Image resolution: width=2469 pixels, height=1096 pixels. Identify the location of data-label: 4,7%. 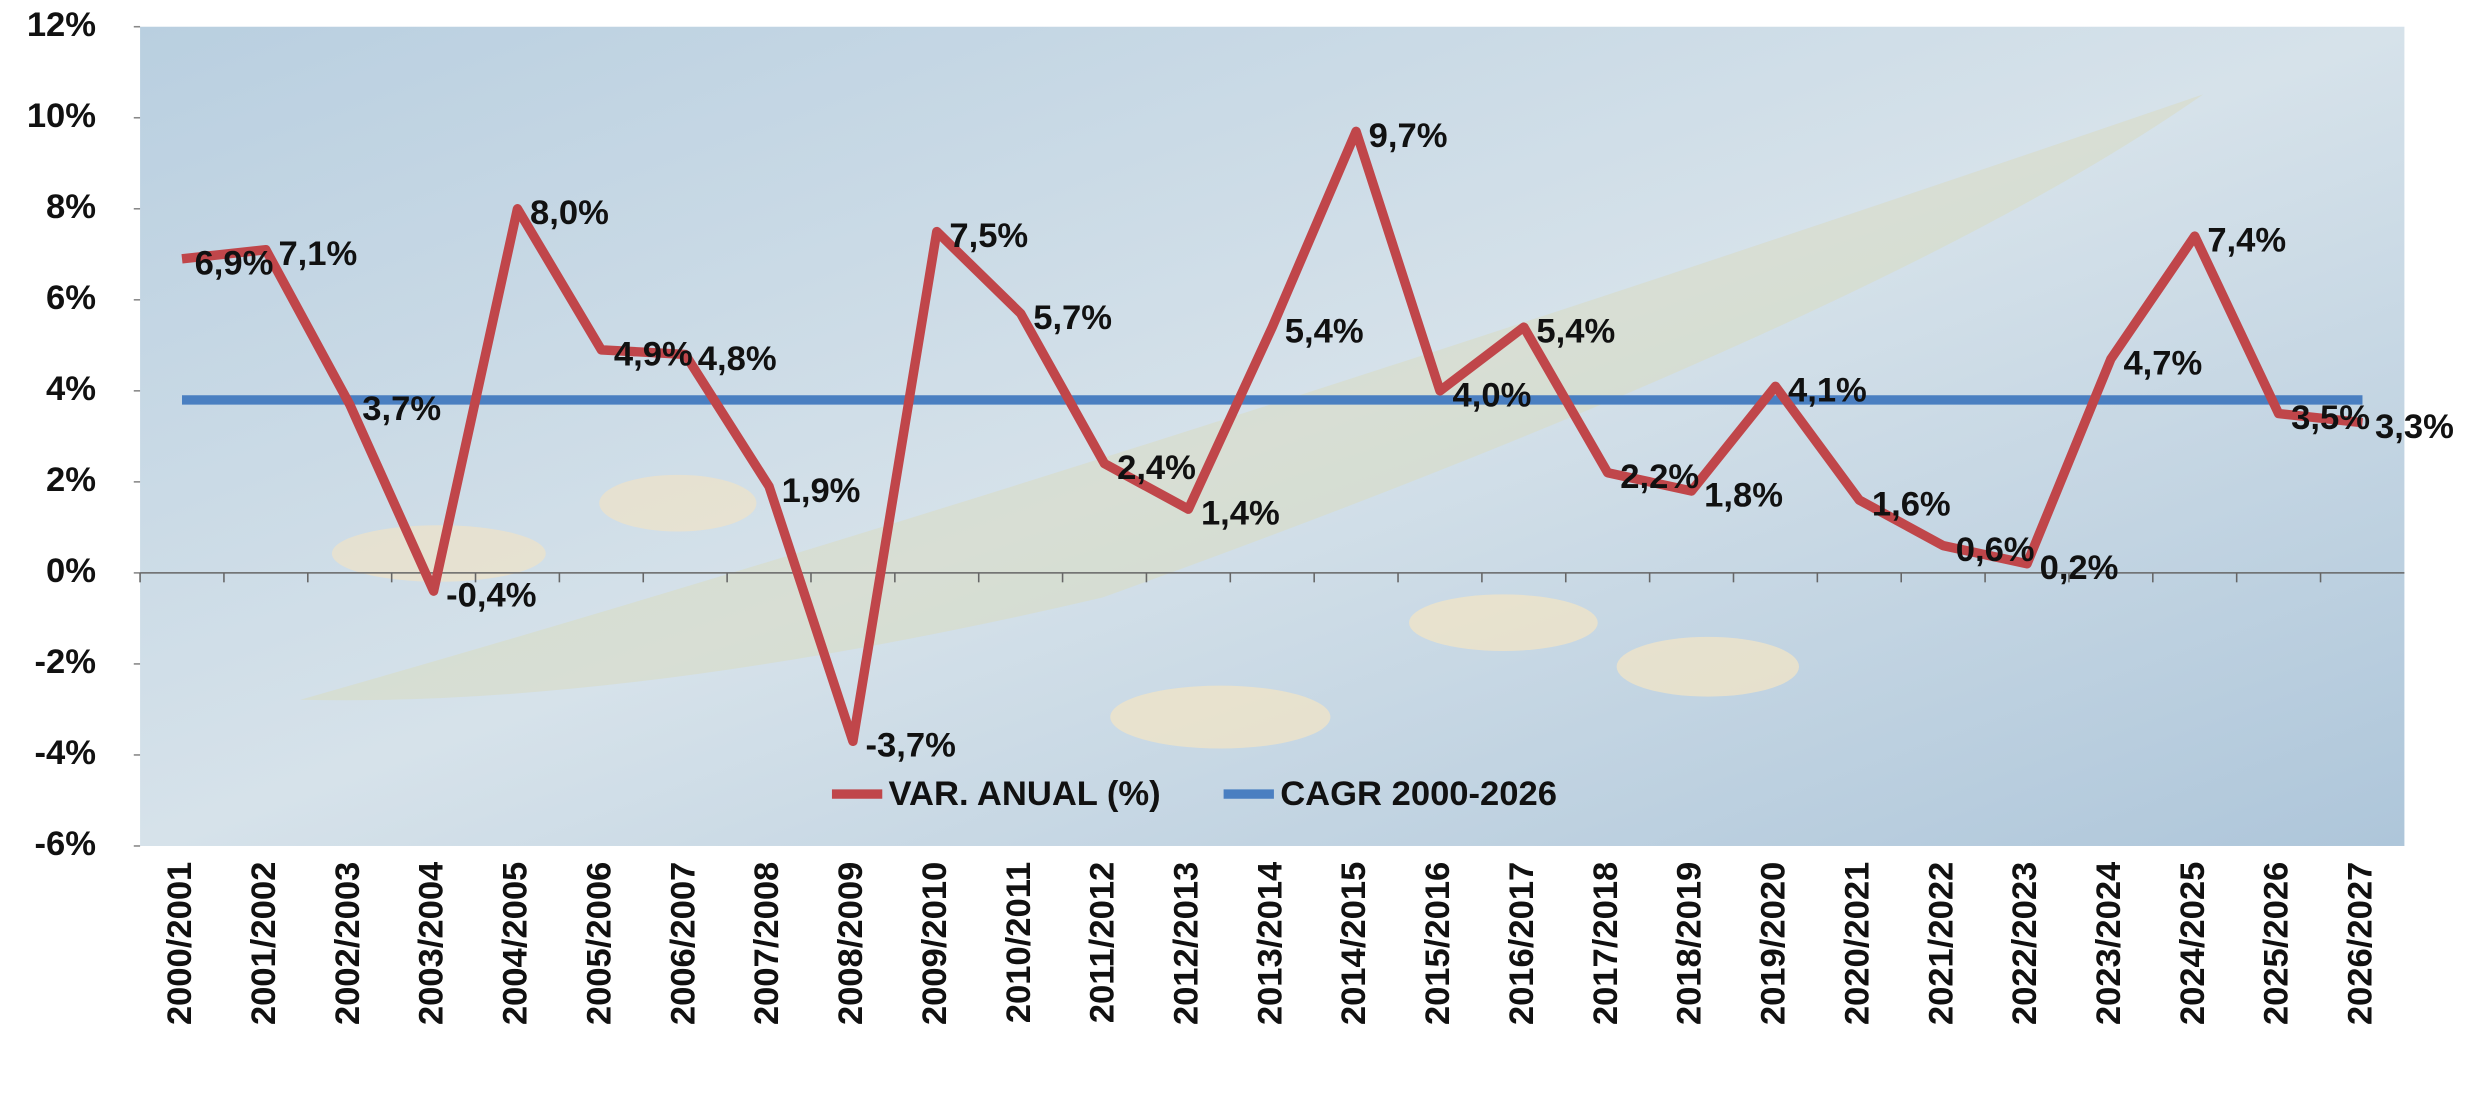
(2162, 363).